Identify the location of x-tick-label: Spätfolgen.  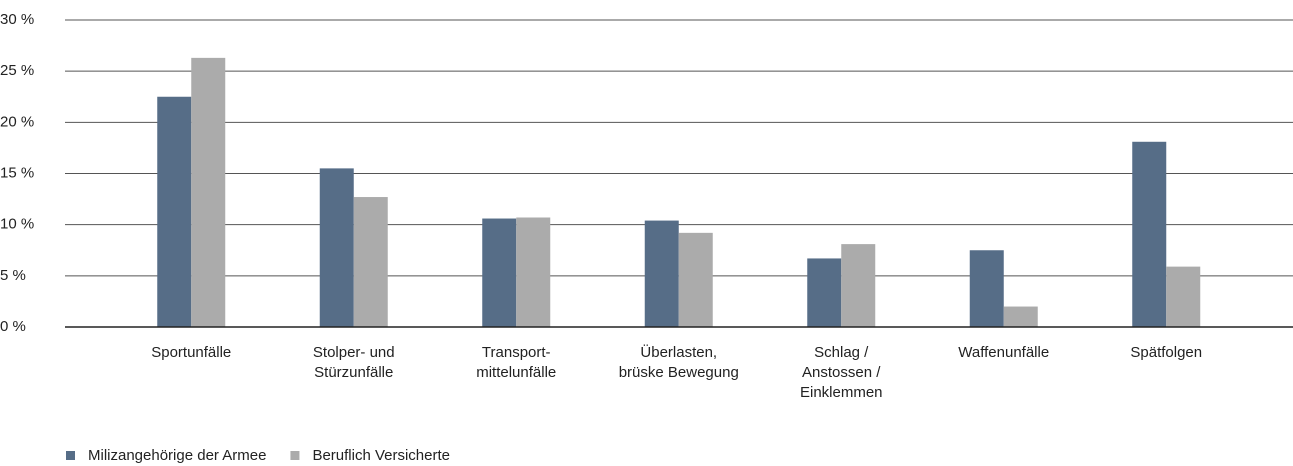
(1166, 352).